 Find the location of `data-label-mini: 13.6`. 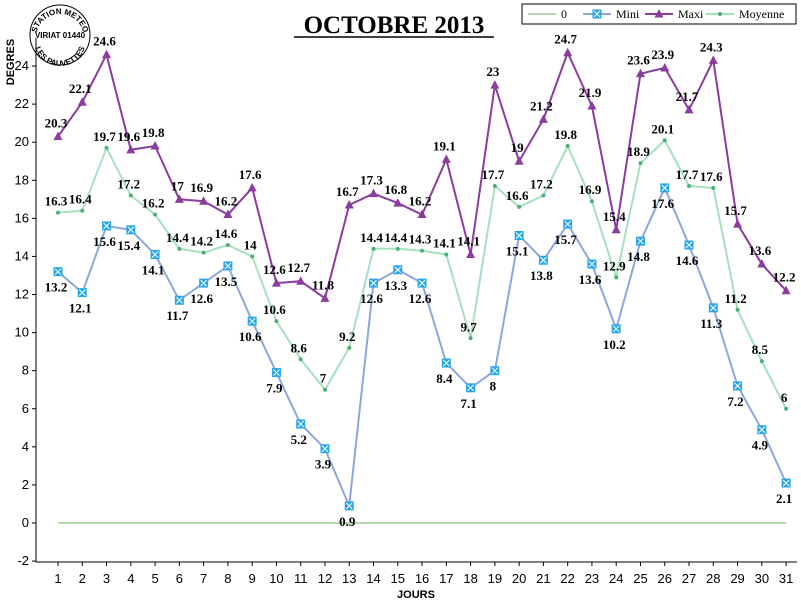

data-label-mini: 13.6 is located at coordinates (590, 279).